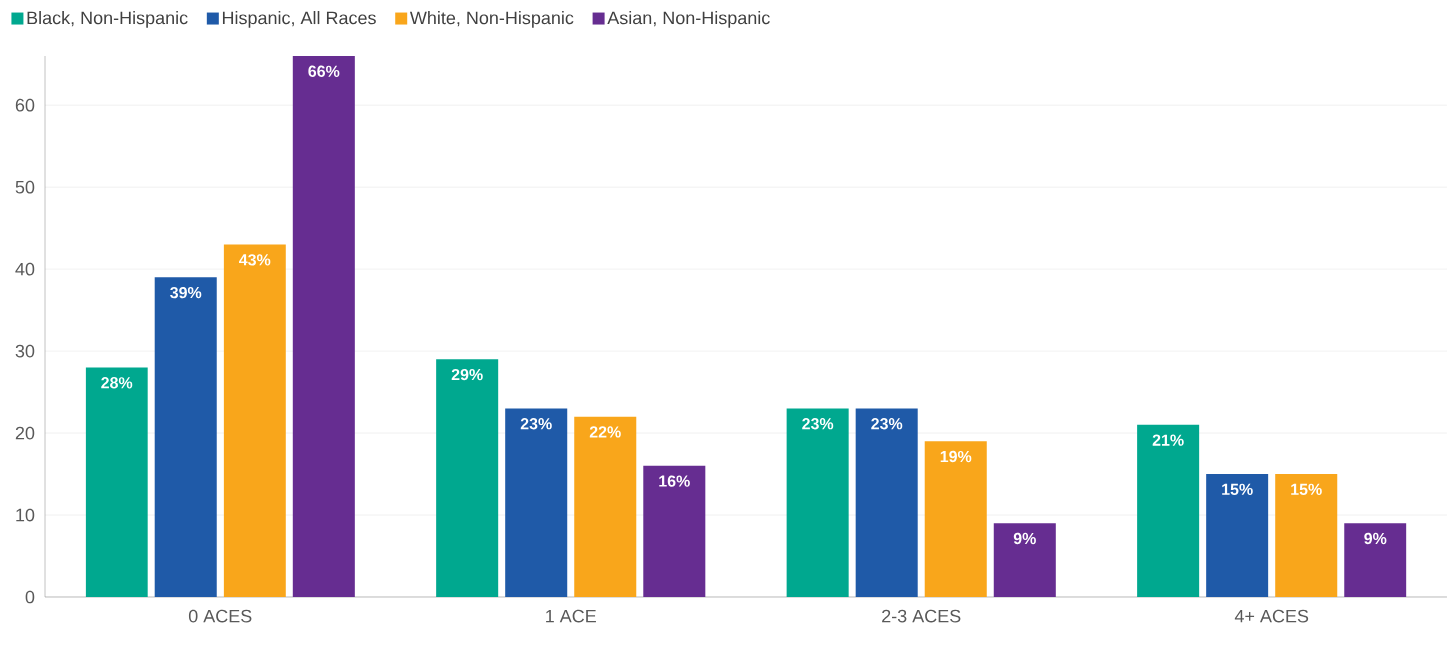  What do you see at coordinates (571, 616) in the screenshot?
I see `x-tick-label: 1 ACE` at bounding box center [571, 616].